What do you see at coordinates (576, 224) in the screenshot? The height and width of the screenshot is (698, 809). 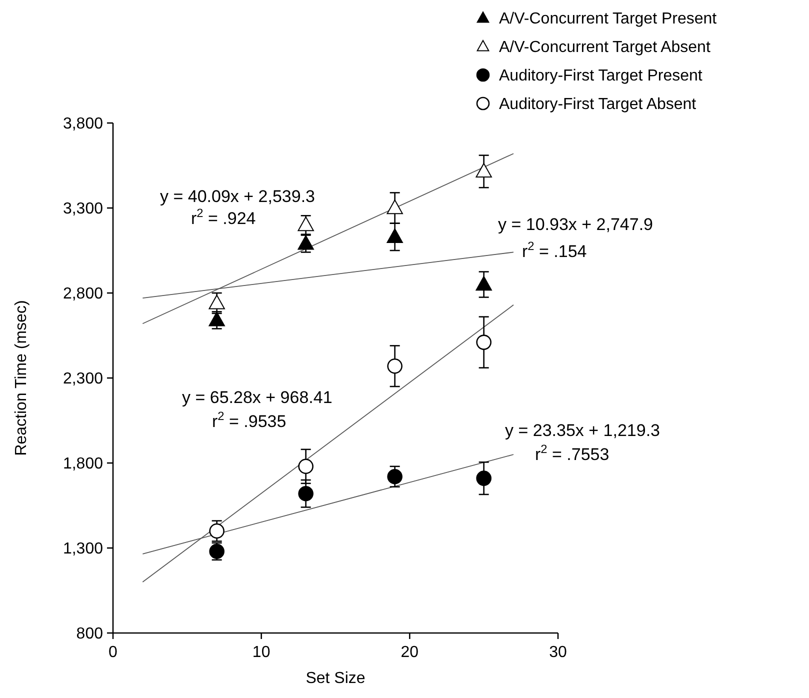 I see `annotation: y = 10.93x + 2,747.9` at bounding box center [576, 224].